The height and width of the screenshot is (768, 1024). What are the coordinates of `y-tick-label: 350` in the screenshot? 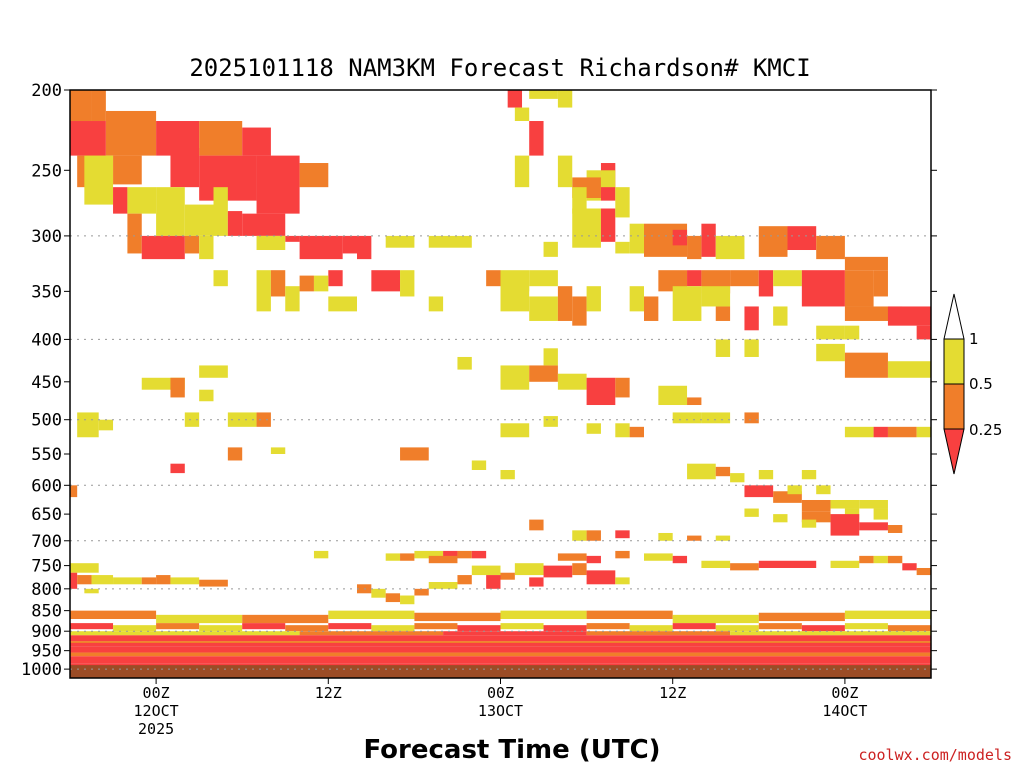 It's located at (46, 292).